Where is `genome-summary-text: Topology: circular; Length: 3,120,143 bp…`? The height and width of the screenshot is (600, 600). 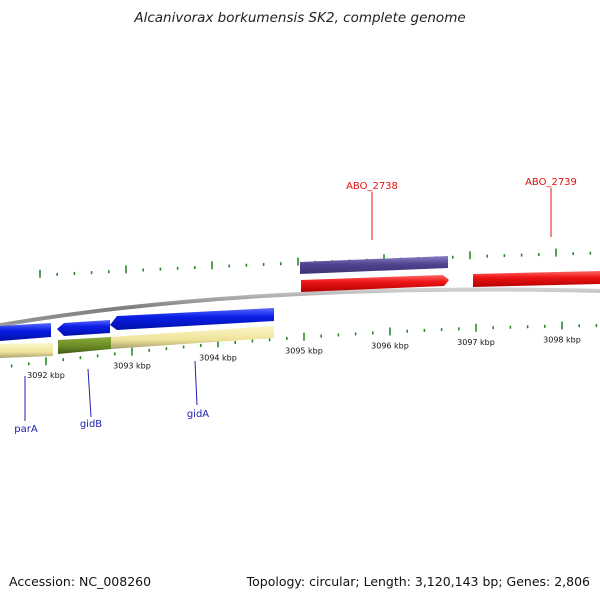
genome-summary-text: Topology: circular; Length: 3,120,143 bp… is located at coordinates (418, 581).